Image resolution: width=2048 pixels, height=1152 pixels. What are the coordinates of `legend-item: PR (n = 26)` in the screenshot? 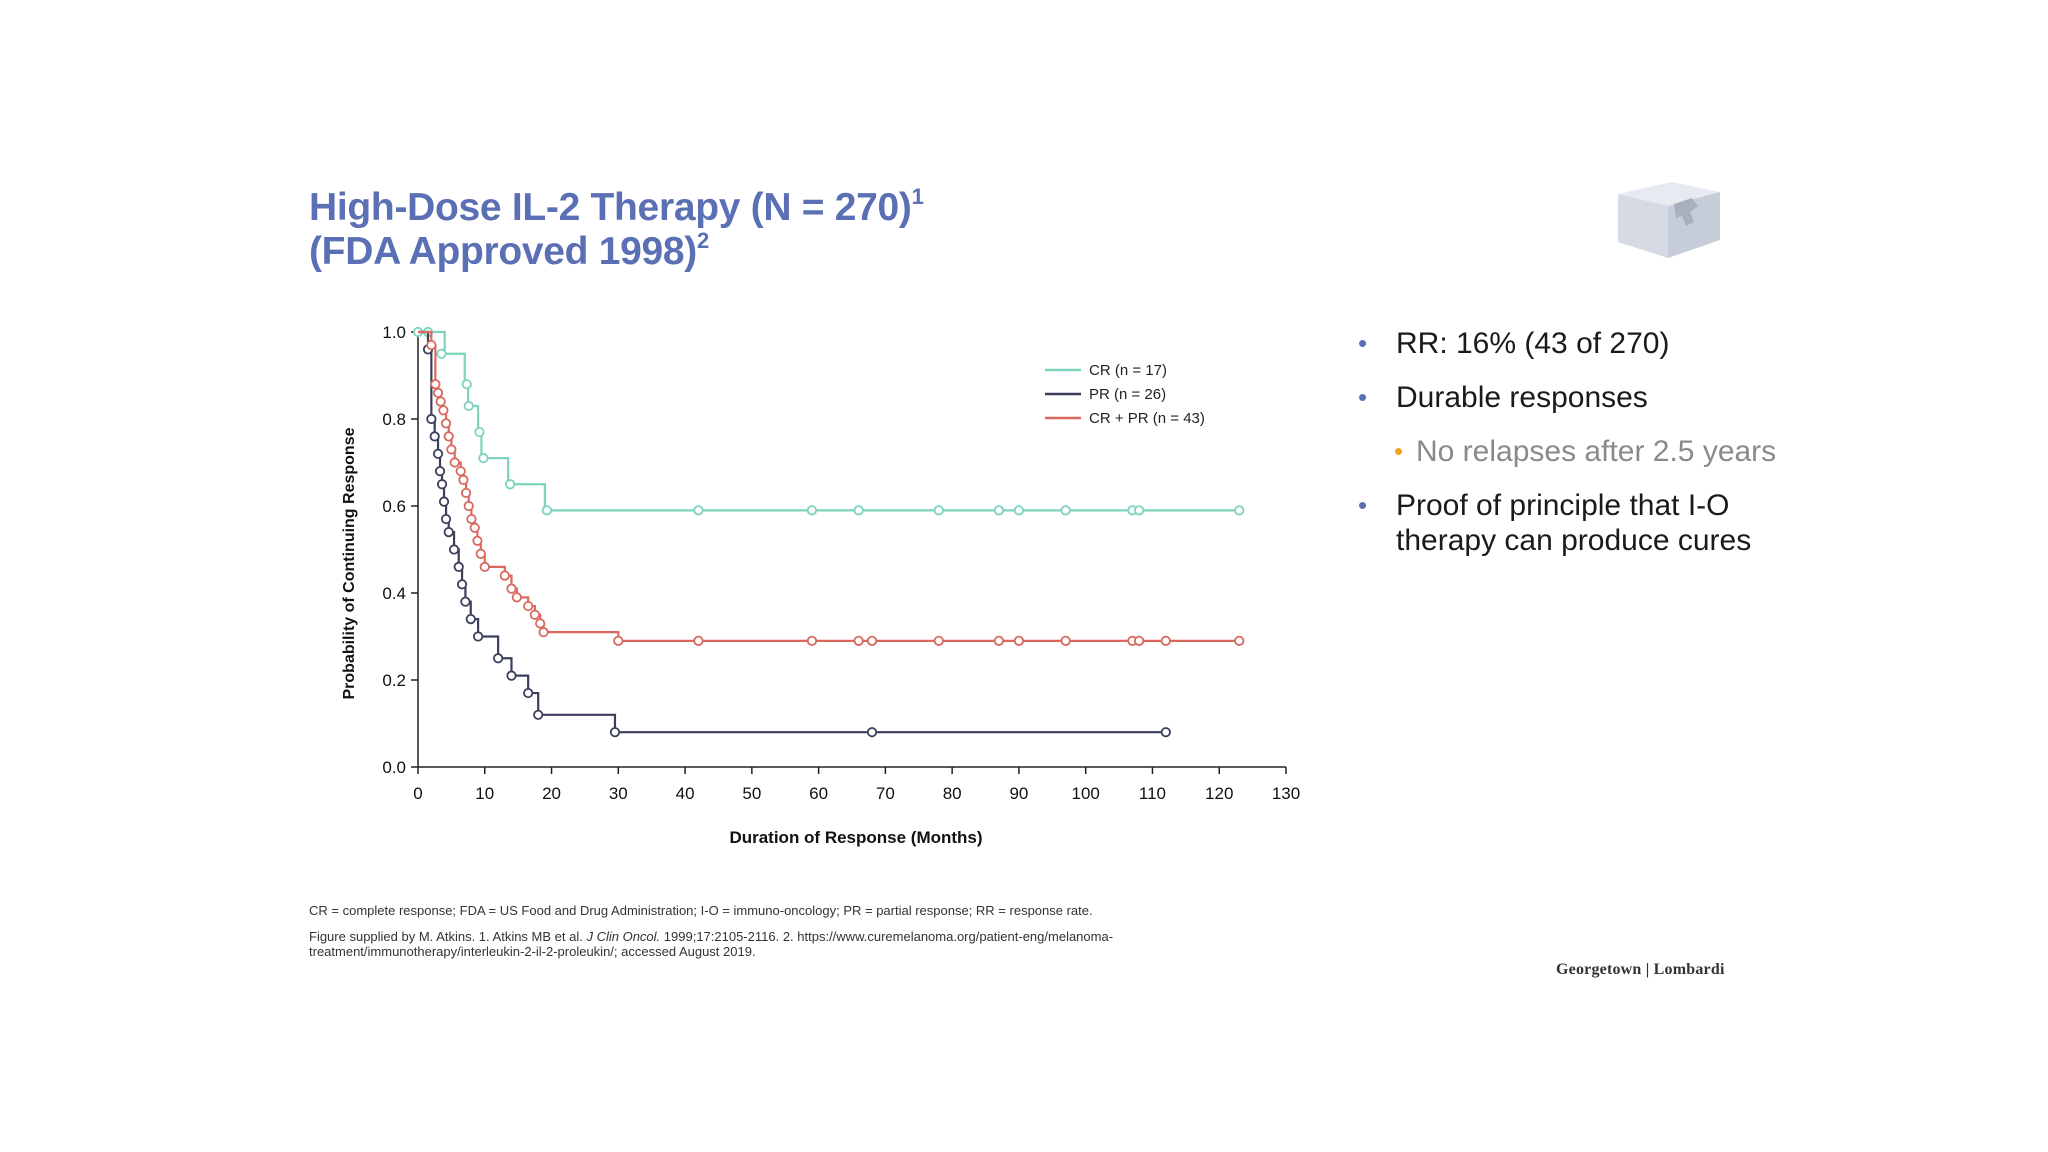 It's located at (1105, 394).